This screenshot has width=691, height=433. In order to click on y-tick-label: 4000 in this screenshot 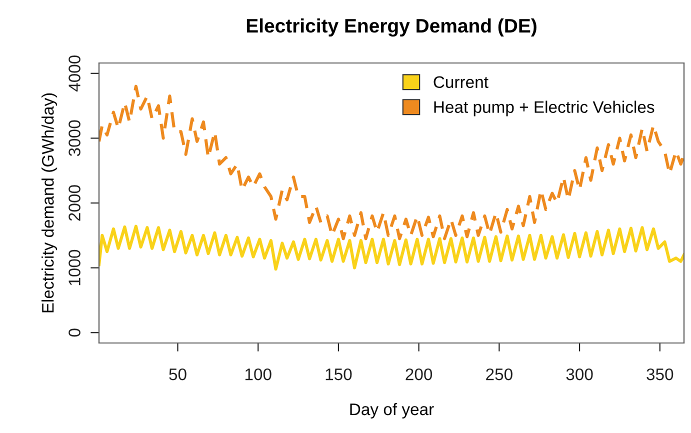, I will do `click(74, 73)`.